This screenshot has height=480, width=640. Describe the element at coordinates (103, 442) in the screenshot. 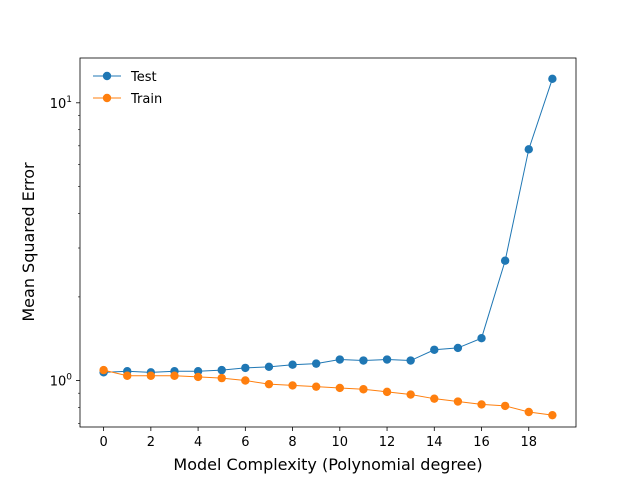

I see `x-tick-label: 0` at that location.